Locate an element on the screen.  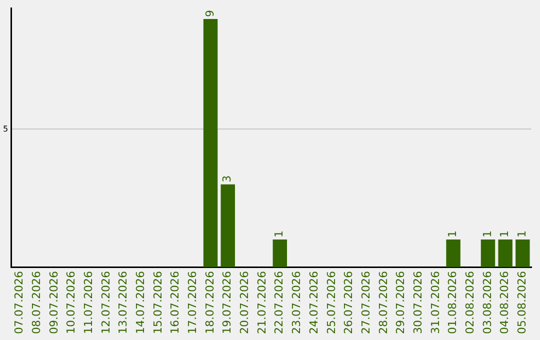
x-tick-label: 04.08.2026 is located at coordinates (505, 302).